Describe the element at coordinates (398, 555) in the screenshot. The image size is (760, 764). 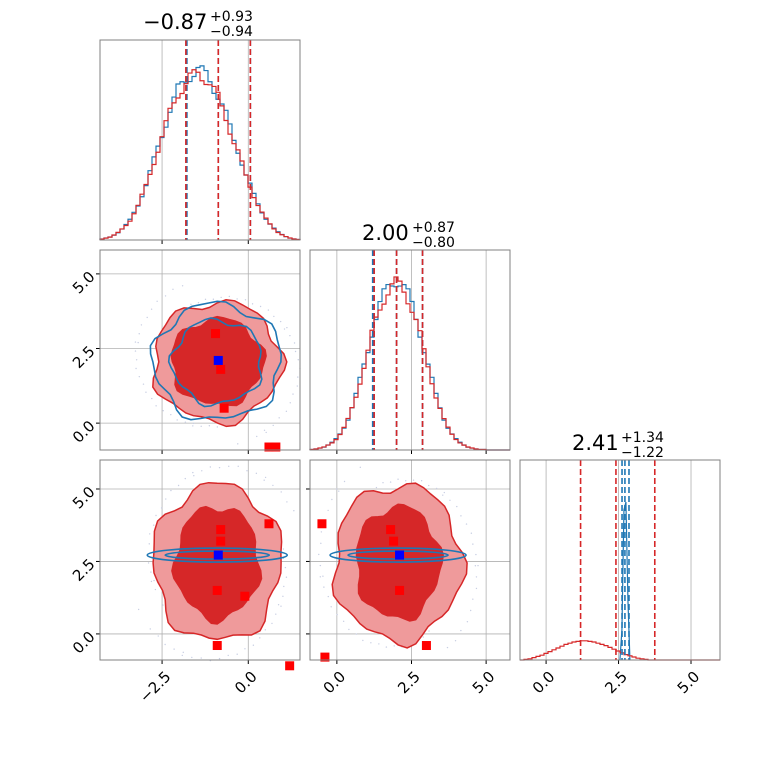
I see `contour-outer-p1-p2-blue` at that location.